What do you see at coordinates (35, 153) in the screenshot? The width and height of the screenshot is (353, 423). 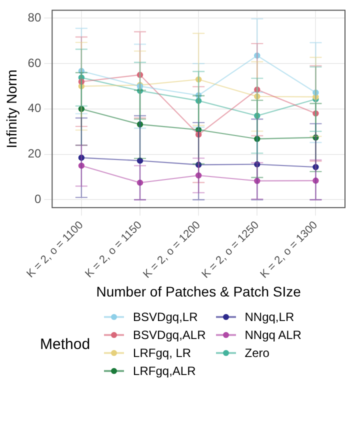 I see `y-tick-label: 20` at bounding box center [35, 153].